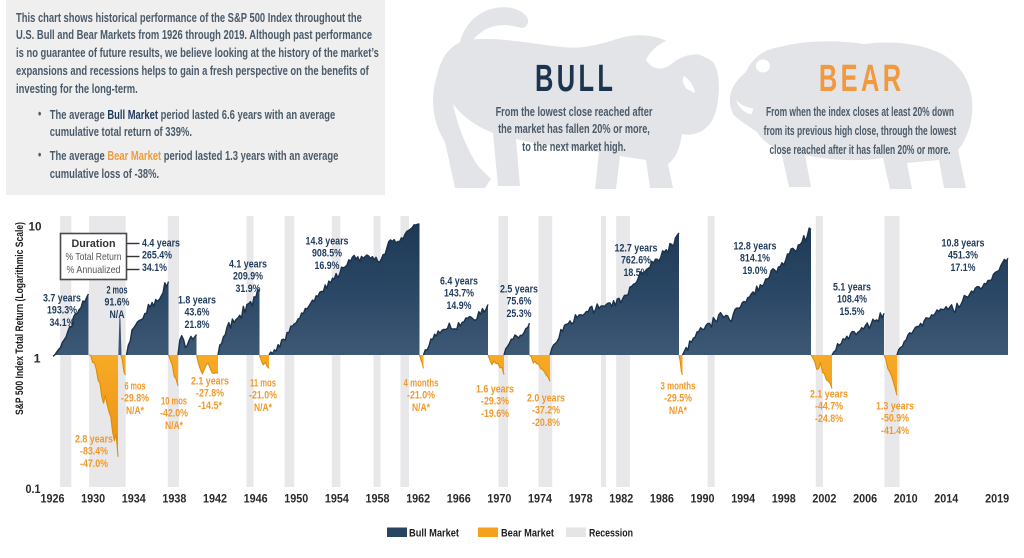 This screenshot has width=1024, height=558. I want to click on svg-text: 19.0%, so click(755, 271).